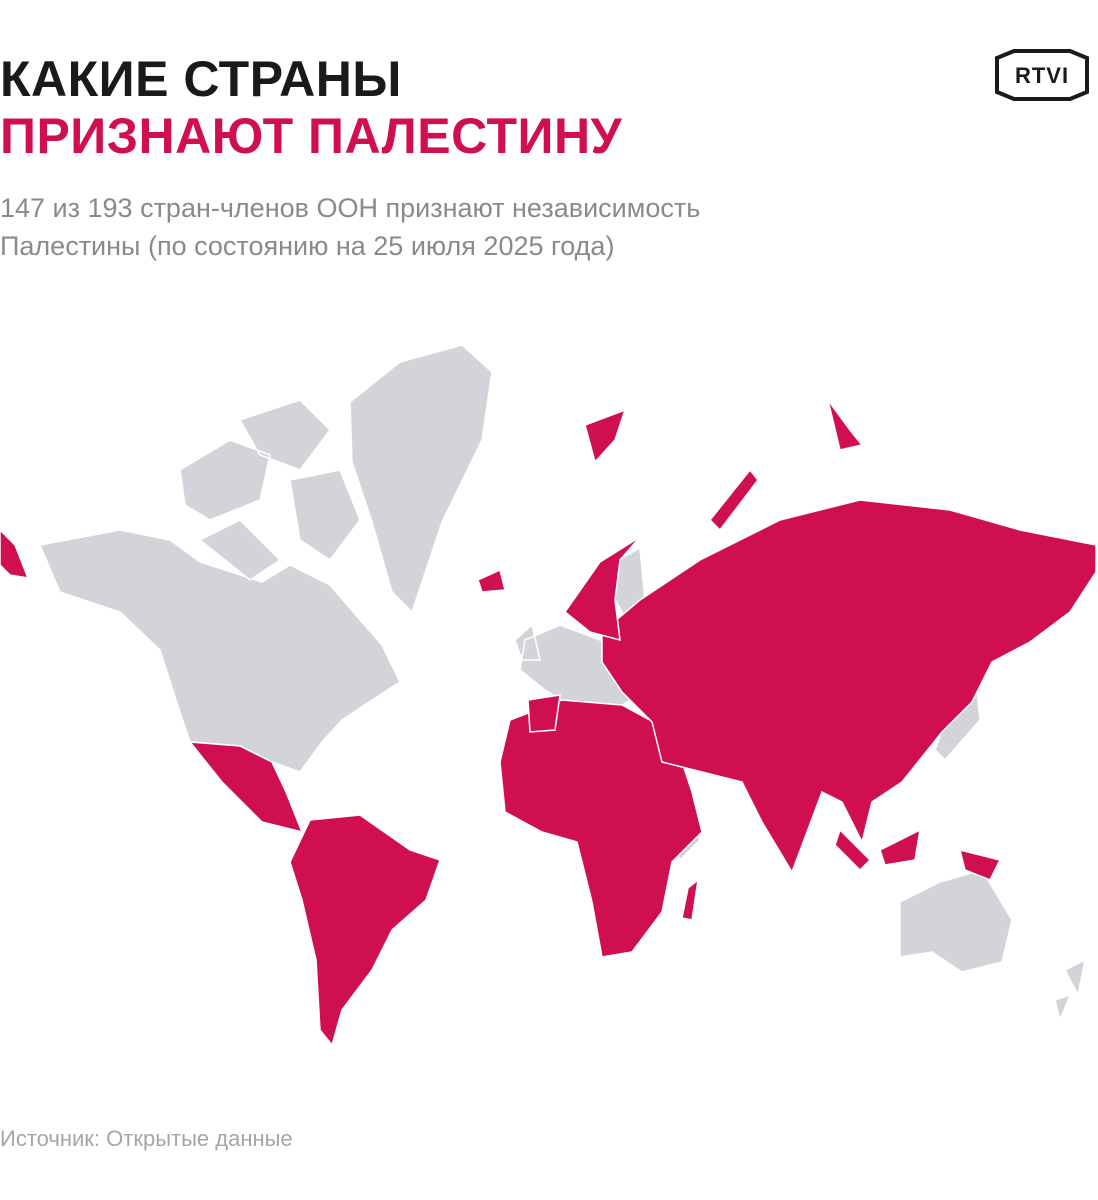 This screenshot has height=1200, width=1098. I want to click on logo: RTVI, so click(1042, 75).